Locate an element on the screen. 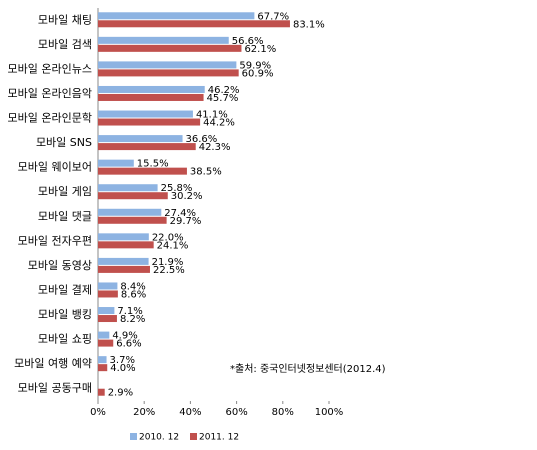  value-label: 24.1% is located at coordinates (173, 245).